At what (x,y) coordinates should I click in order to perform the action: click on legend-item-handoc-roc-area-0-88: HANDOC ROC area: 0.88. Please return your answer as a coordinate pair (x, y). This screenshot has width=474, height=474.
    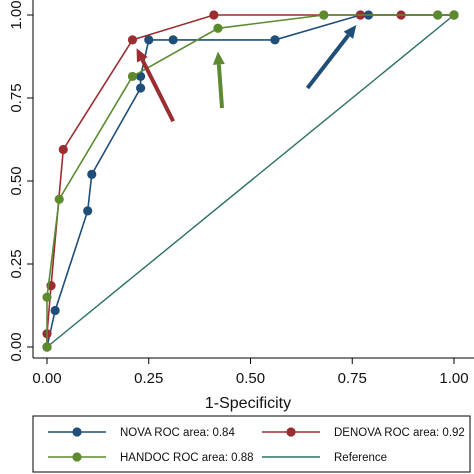
    Looking at the image, I should click on (151, 458).